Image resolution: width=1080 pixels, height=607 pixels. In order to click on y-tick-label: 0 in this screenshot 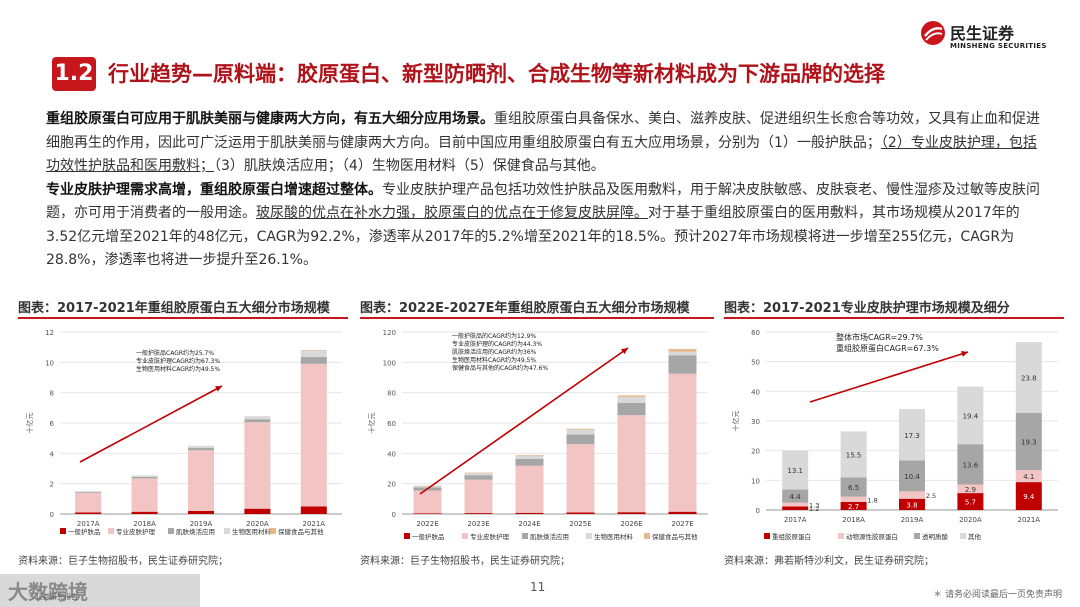, I will do `click(52, 515)`.